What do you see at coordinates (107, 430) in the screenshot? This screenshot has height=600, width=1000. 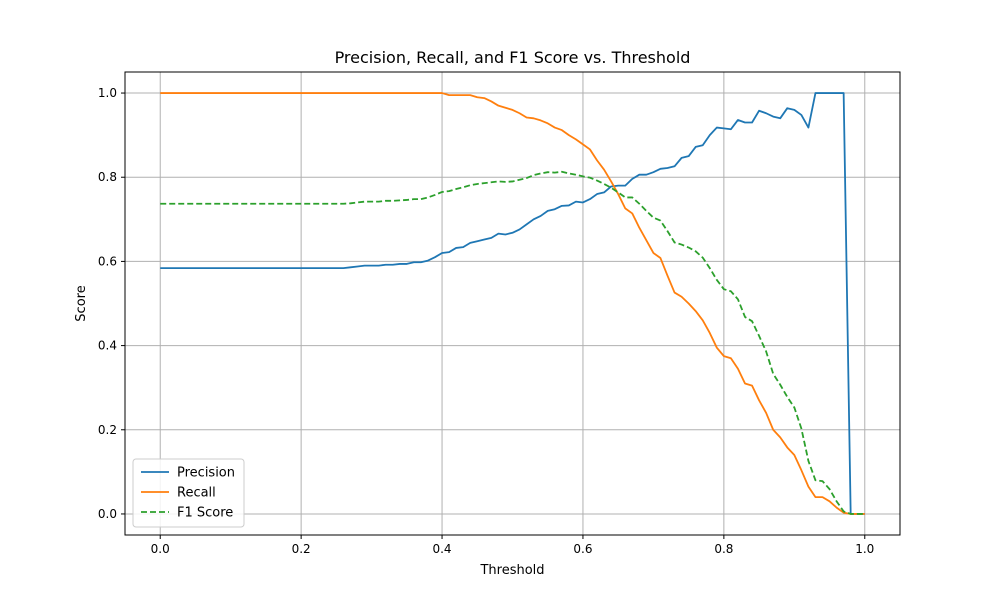 I see `y-tick-label: 0.2` at bounding box center [107, 430].